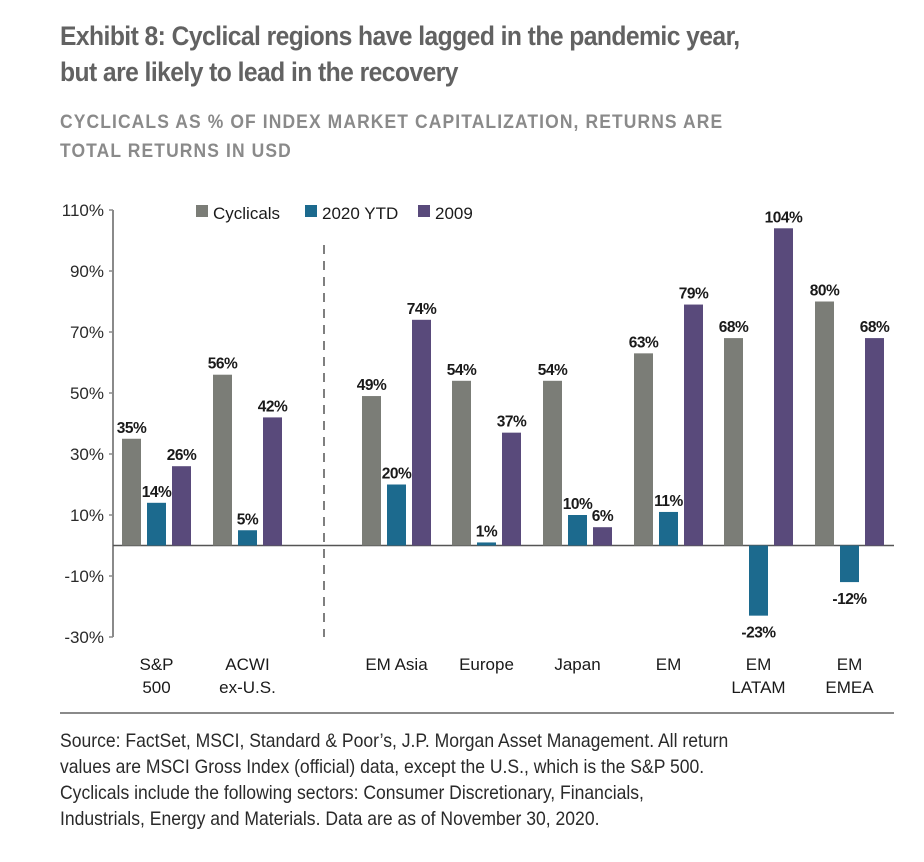  I want to click on chart-subtitle-line-2: TOTAL RETURNS IN USD, so click(176, 151).